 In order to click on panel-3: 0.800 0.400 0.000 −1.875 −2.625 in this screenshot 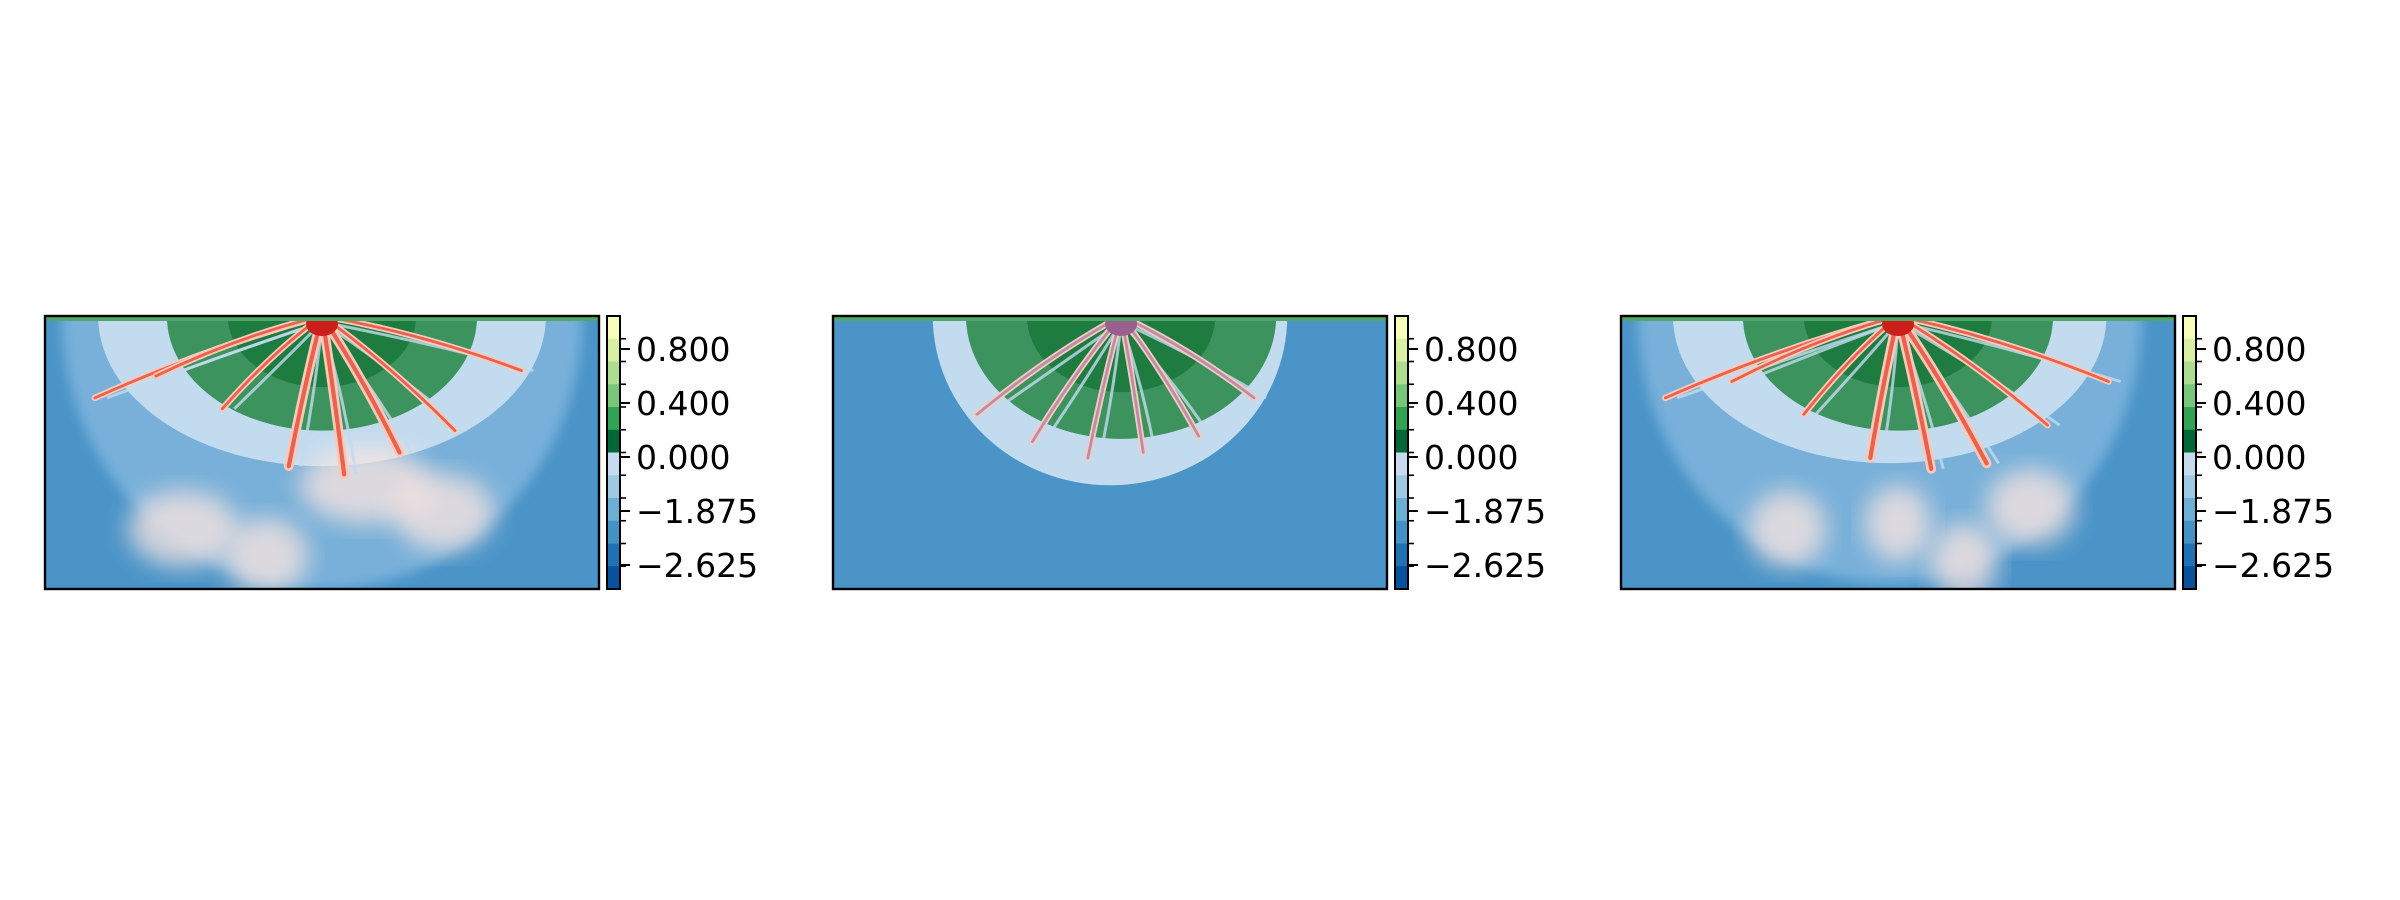, I will do `click(1976, 452)`.